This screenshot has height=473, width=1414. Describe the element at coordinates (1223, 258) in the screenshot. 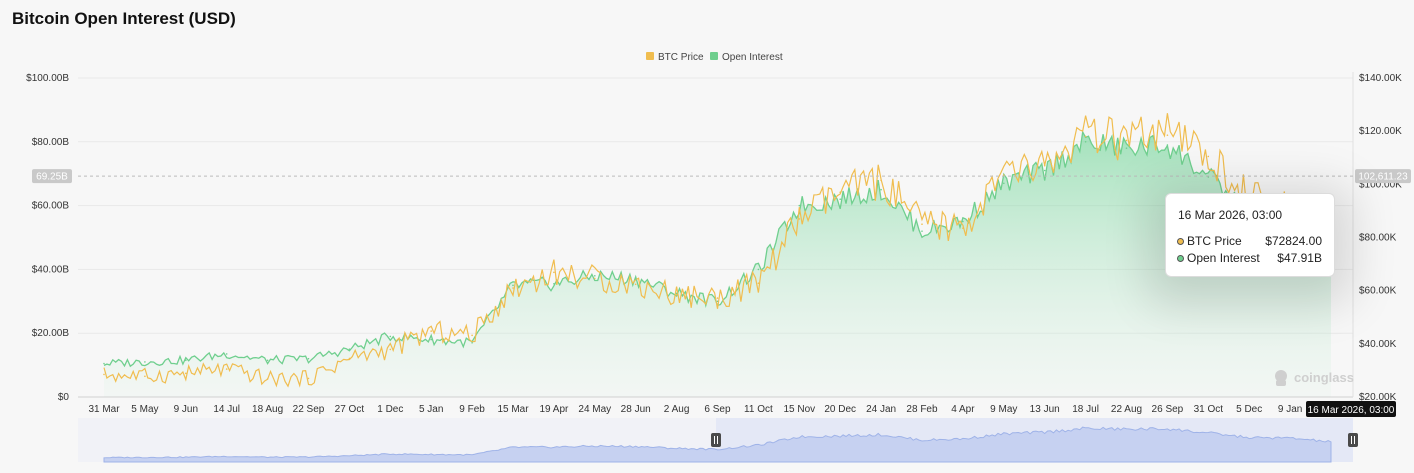

I see `tooltip-label-open-interest: Open Interest` at that location.